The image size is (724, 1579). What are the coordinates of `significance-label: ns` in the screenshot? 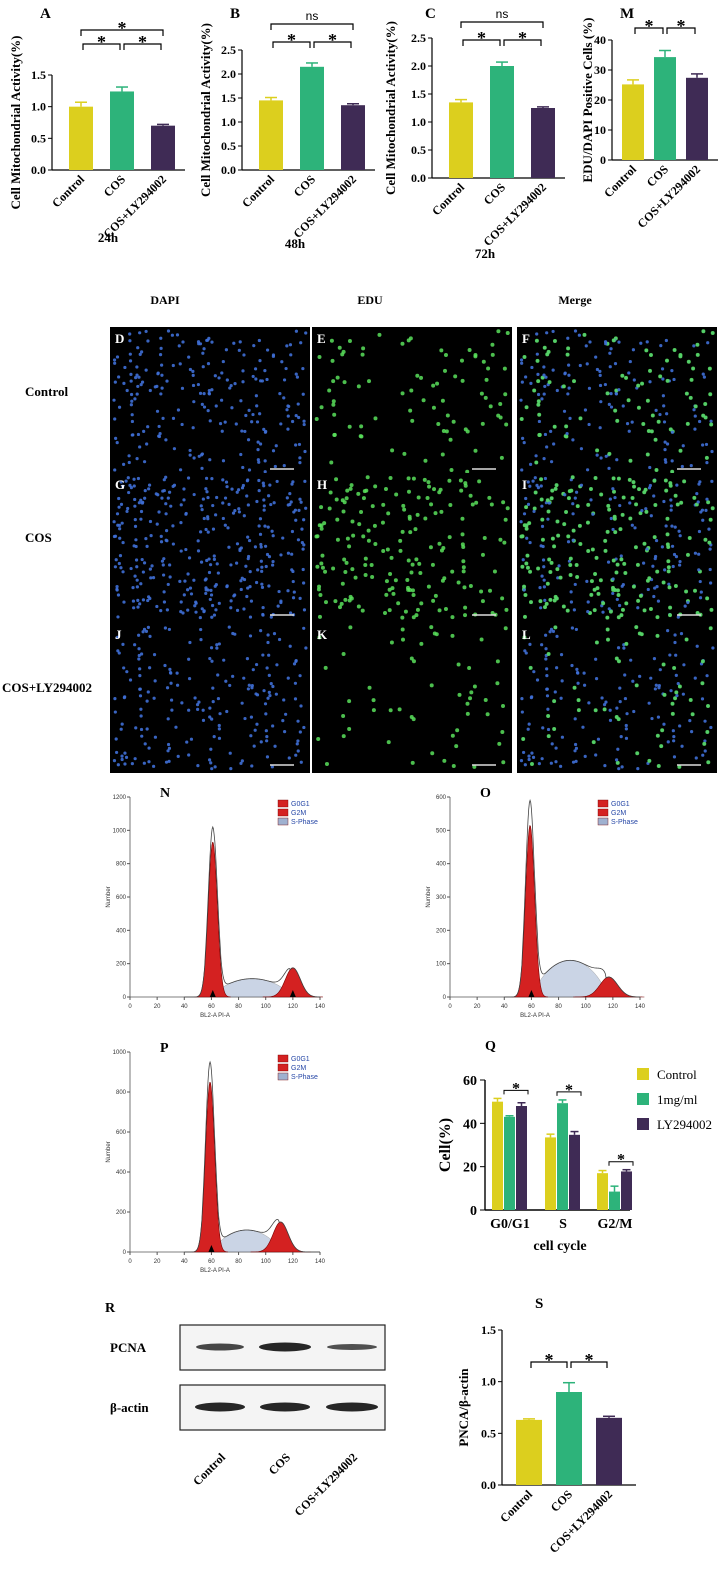 It's located at (502, 14).